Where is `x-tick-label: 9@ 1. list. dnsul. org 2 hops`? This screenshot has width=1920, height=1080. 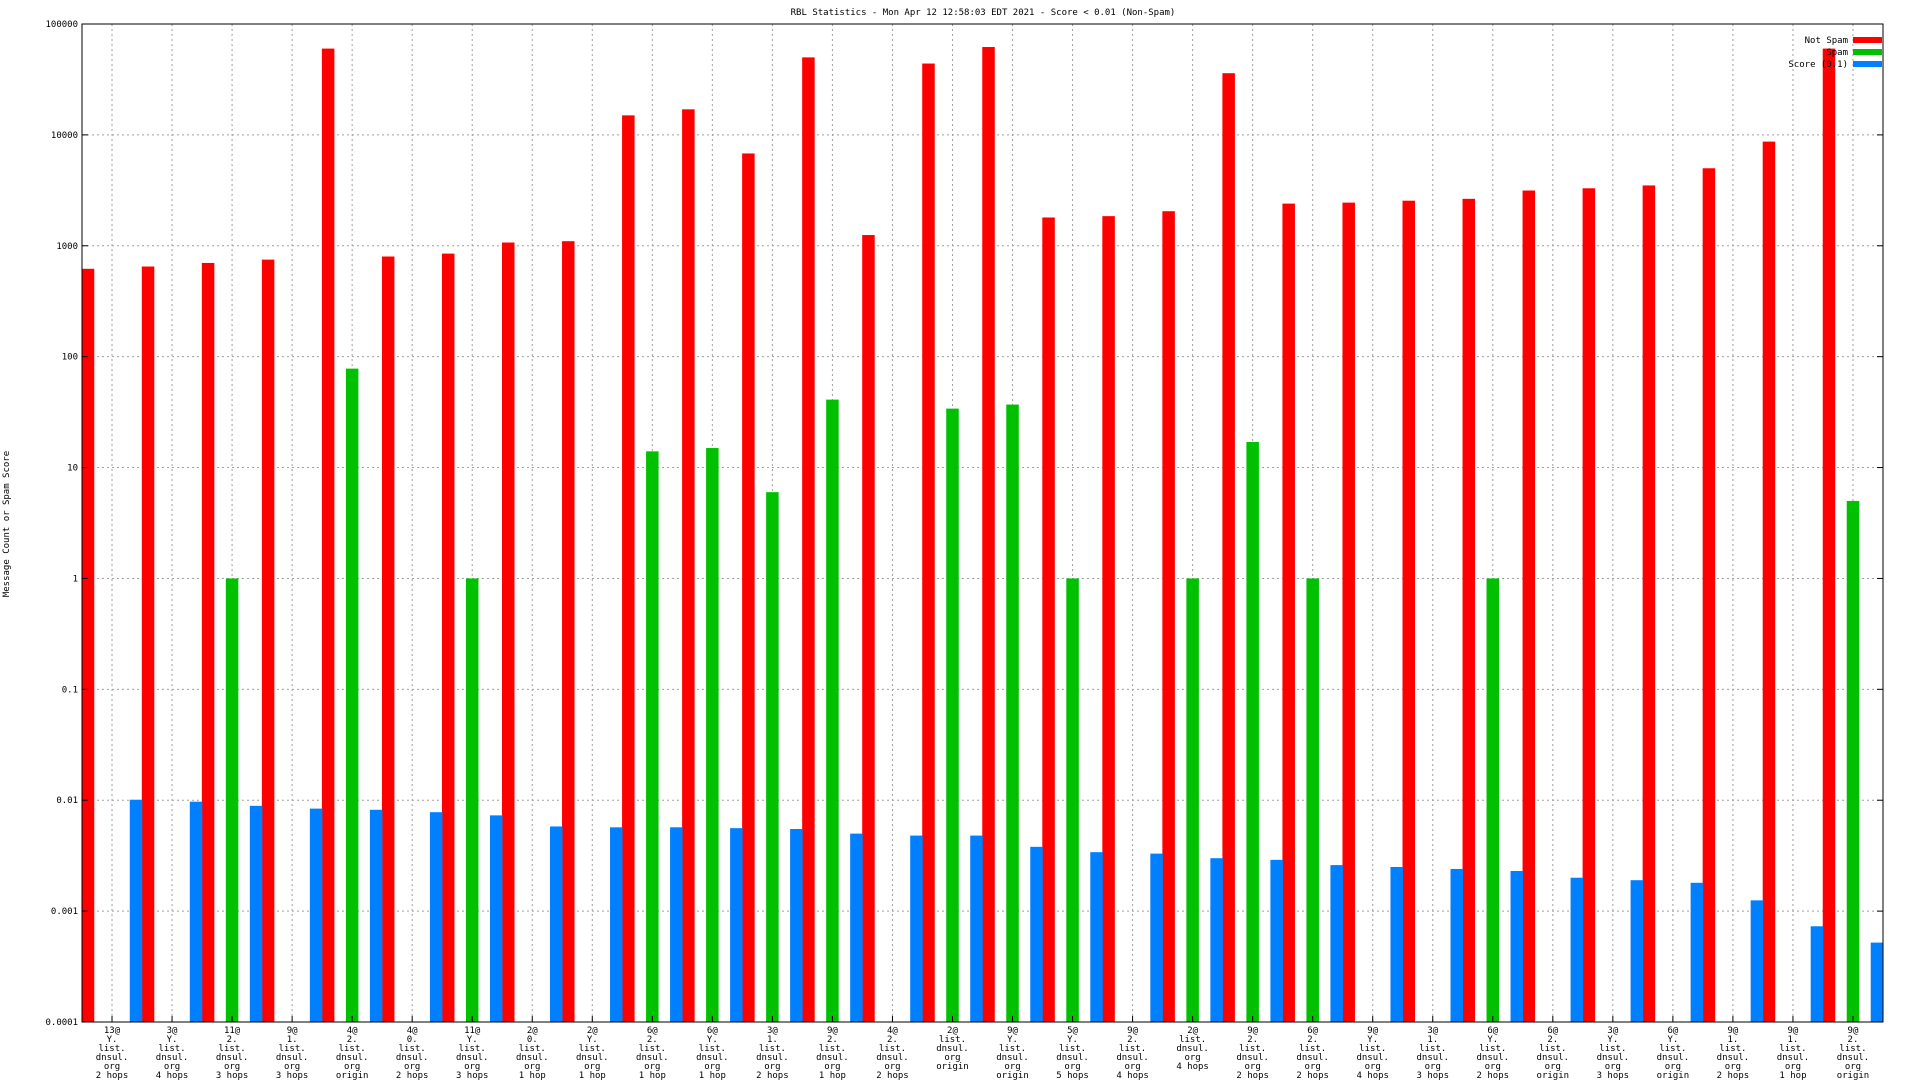
x-tick-label: 9@ 1. list. dnsul. org 2 hops is located at coordinates (1733, 1053).